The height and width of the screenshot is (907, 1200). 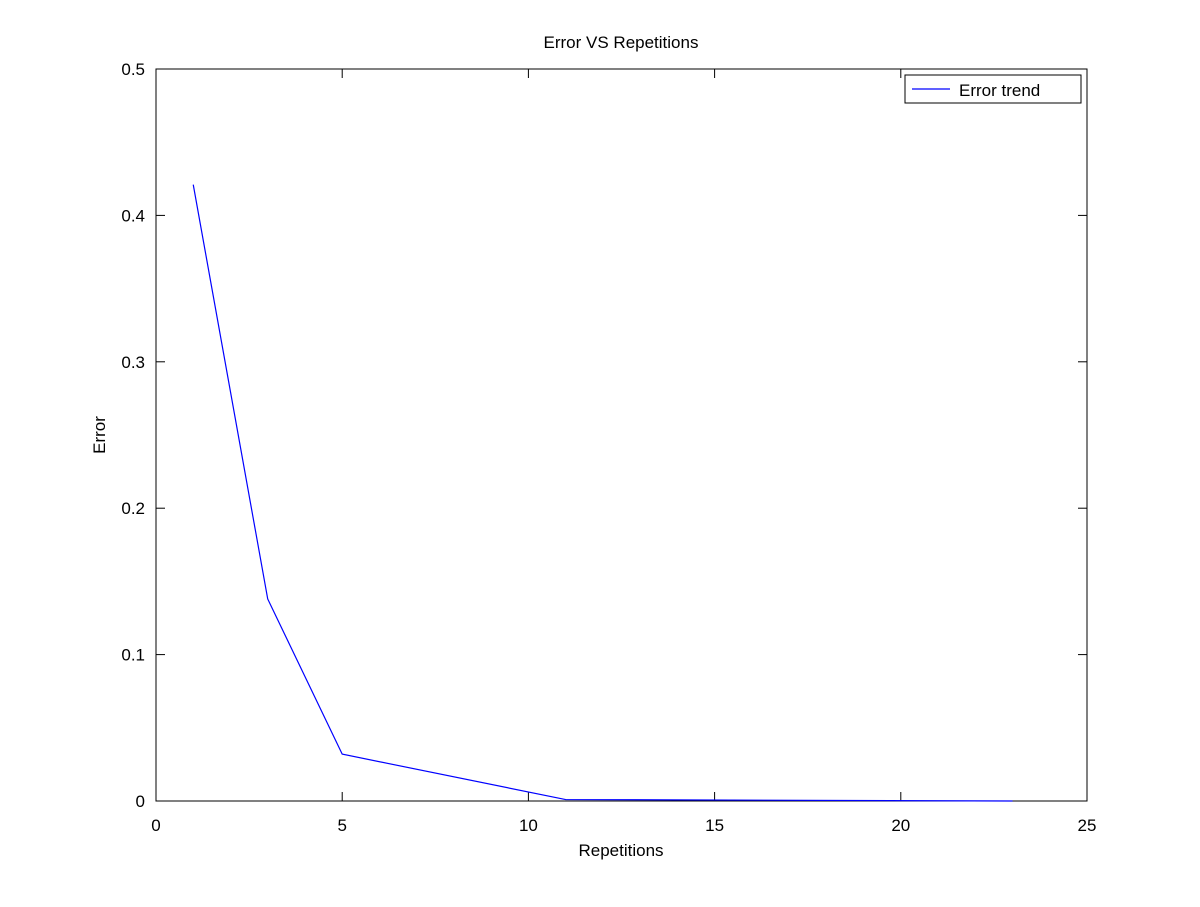 What do you see at coordinates (900, 825) in the screenshot?
I see `x-tick-label: 20` at bounding box center [900, 825].